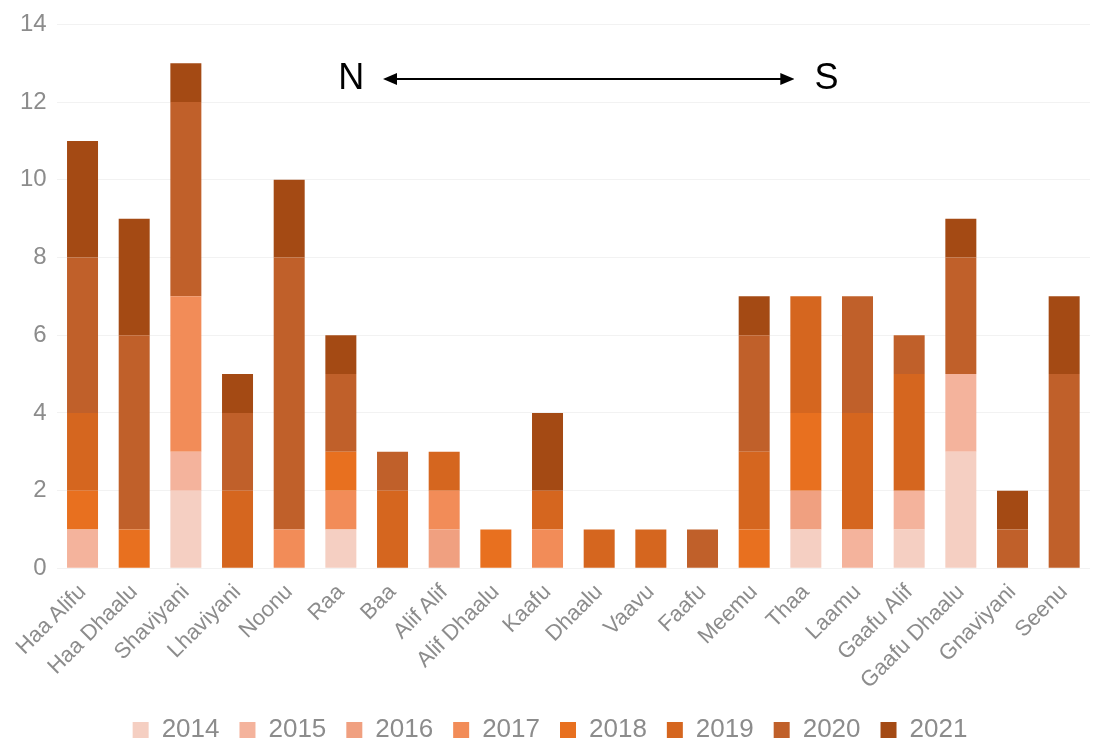 This screenshot has width=1100, height=753. I want to click on y-tick-label: 2, so click(40, 489).